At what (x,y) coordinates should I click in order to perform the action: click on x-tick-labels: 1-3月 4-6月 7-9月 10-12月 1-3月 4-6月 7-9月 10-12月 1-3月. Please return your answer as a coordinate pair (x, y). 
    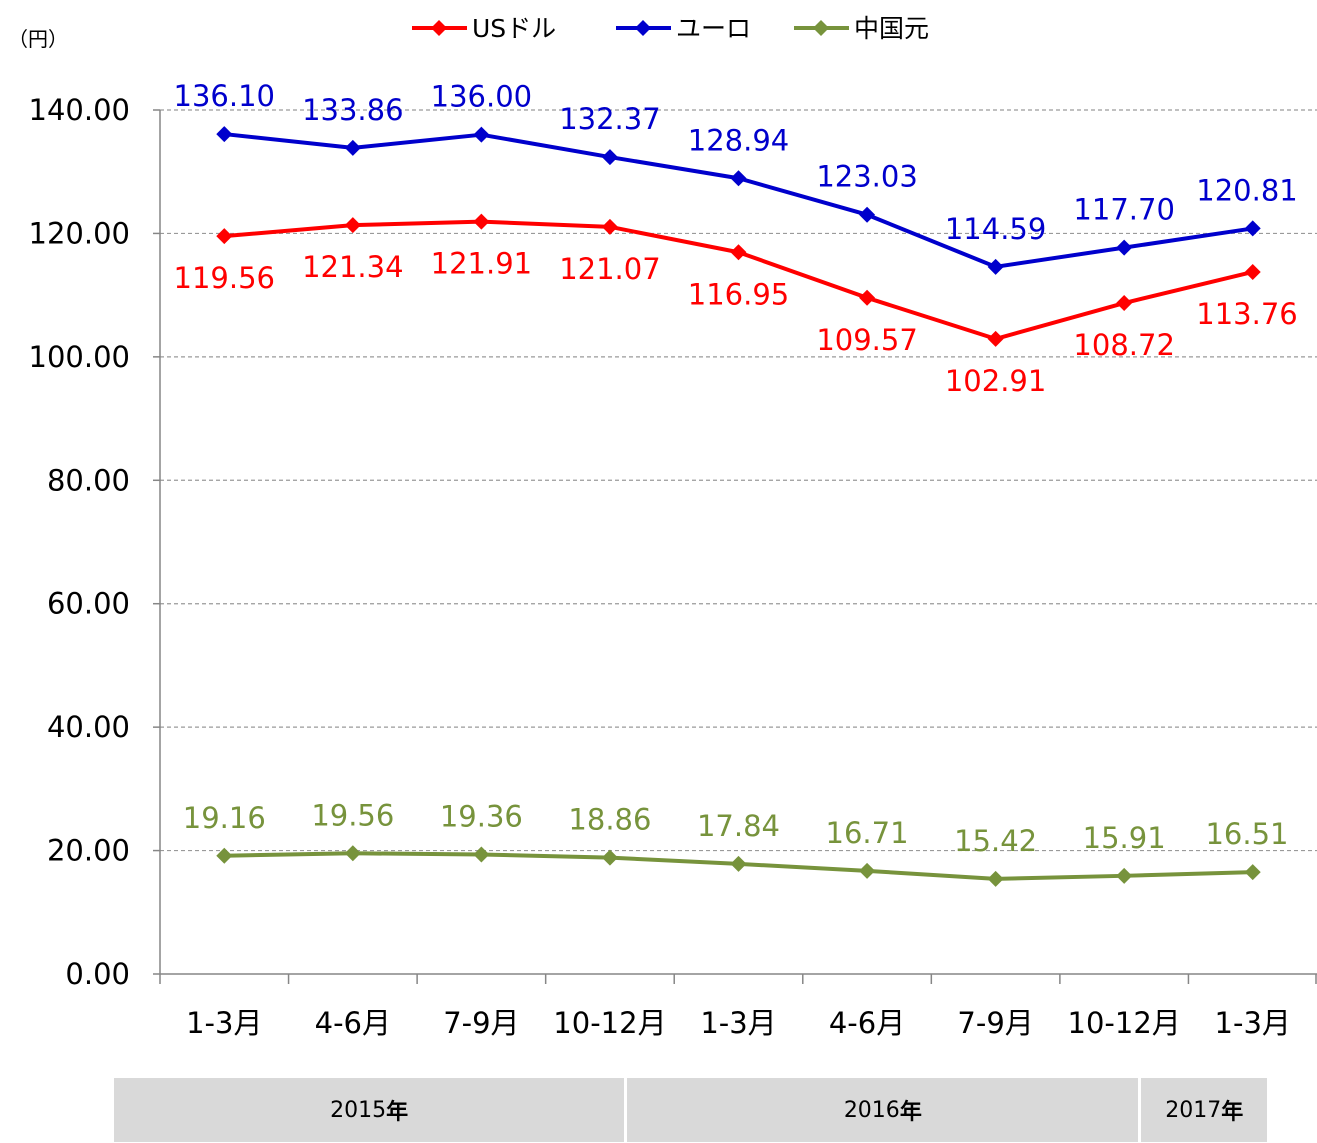
    Looking at the image, I should click on (738, 1023).